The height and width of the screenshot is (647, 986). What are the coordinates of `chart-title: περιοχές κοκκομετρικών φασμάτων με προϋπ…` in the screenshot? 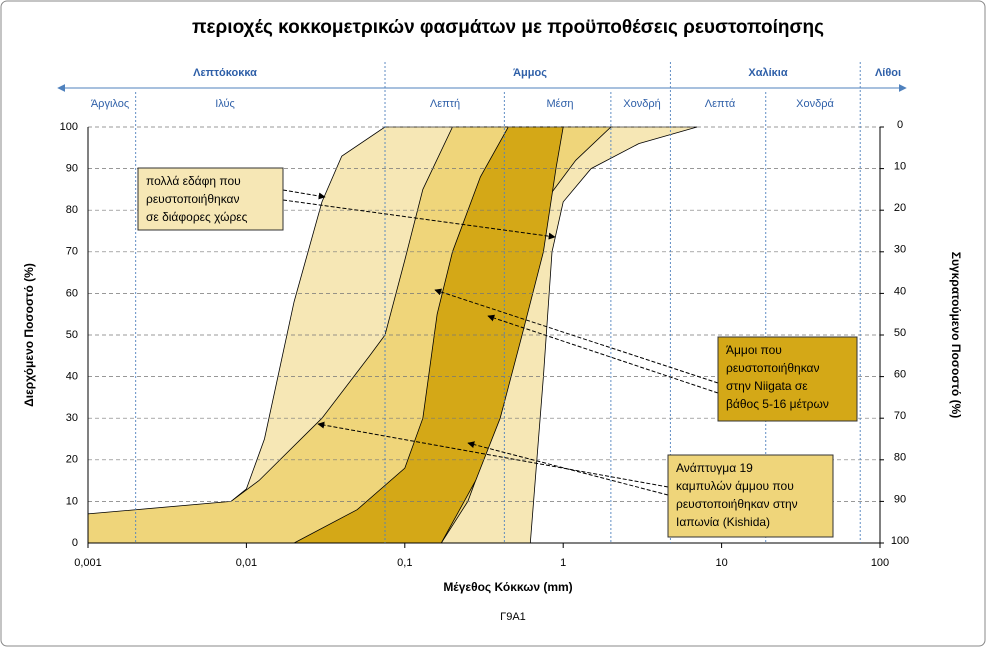 It's located at (508, 27).